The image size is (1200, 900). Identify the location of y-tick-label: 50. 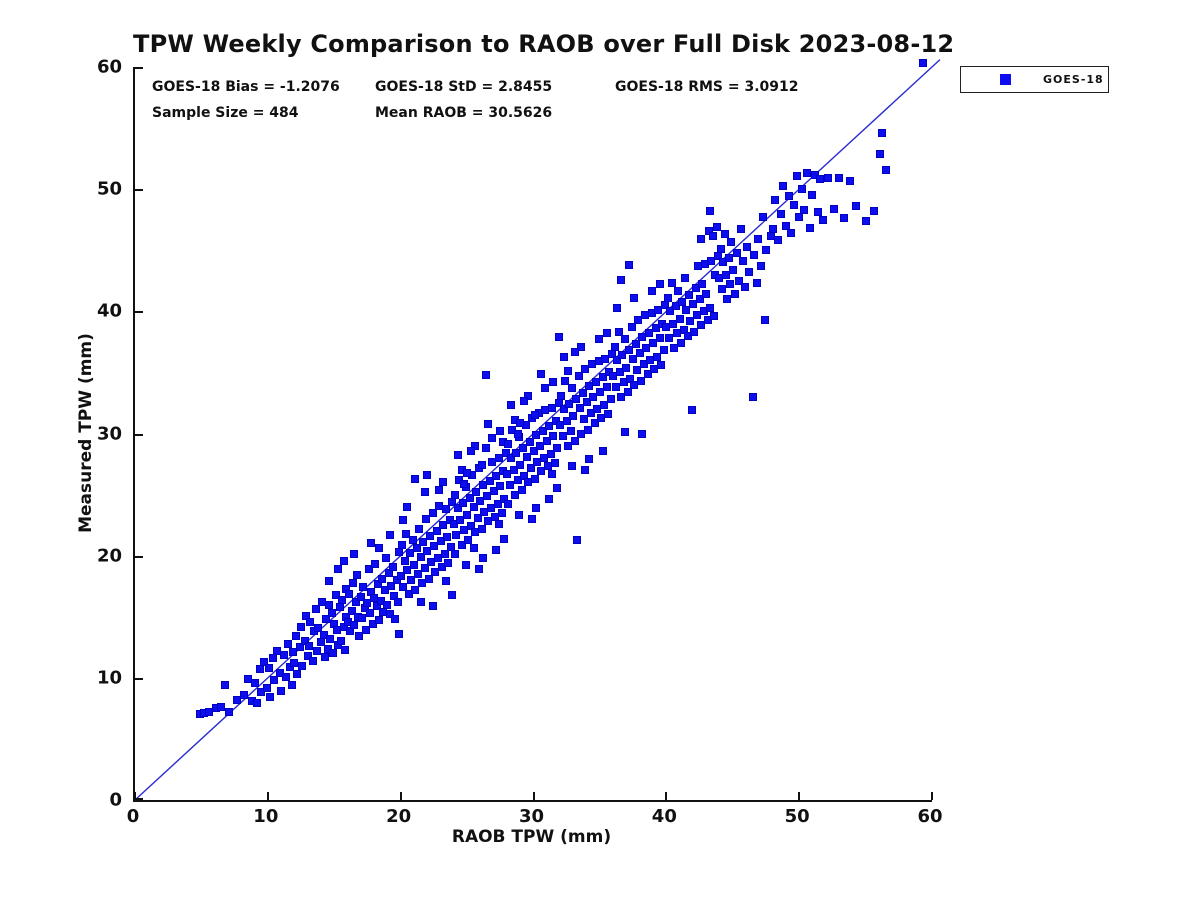
(109, 189).